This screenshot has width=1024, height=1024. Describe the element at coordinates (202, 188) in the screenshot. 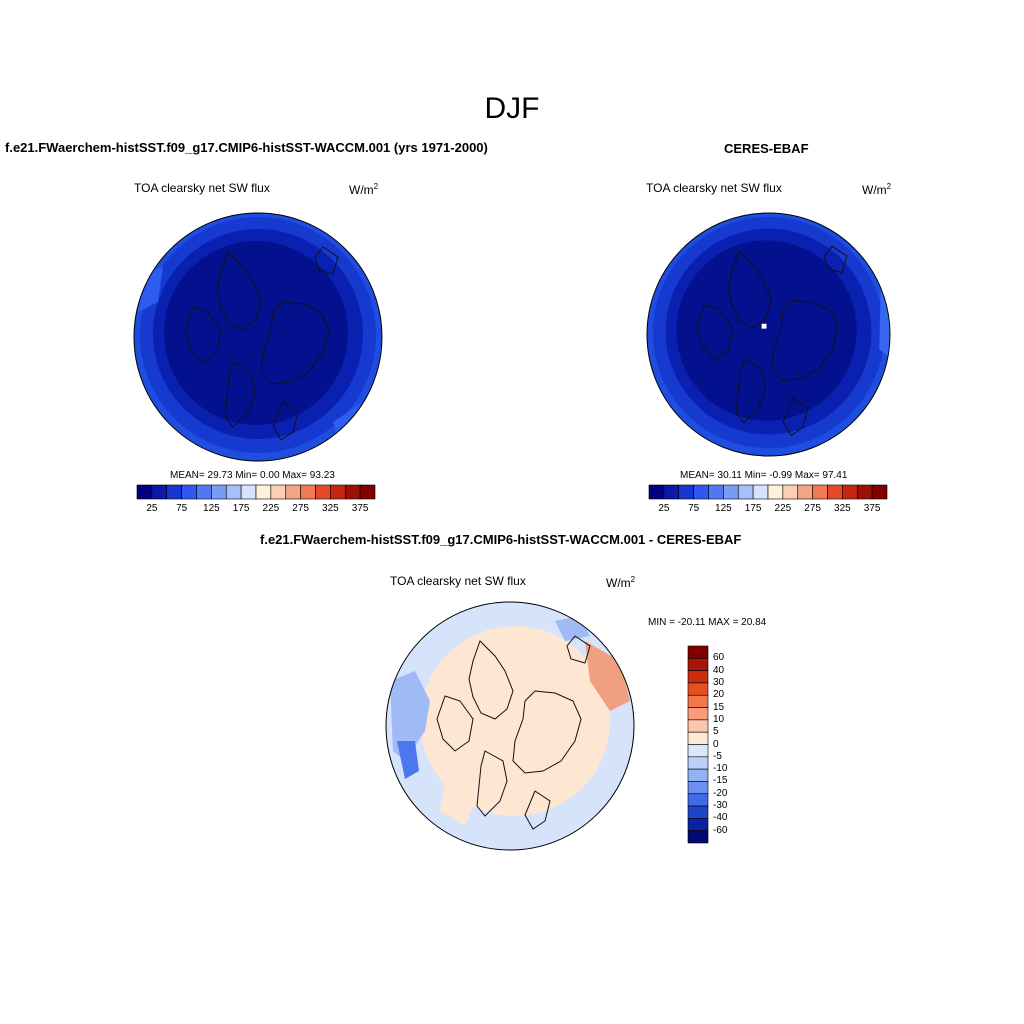

I see `model-field-label: TOA clearsky net SW flux` at that location.